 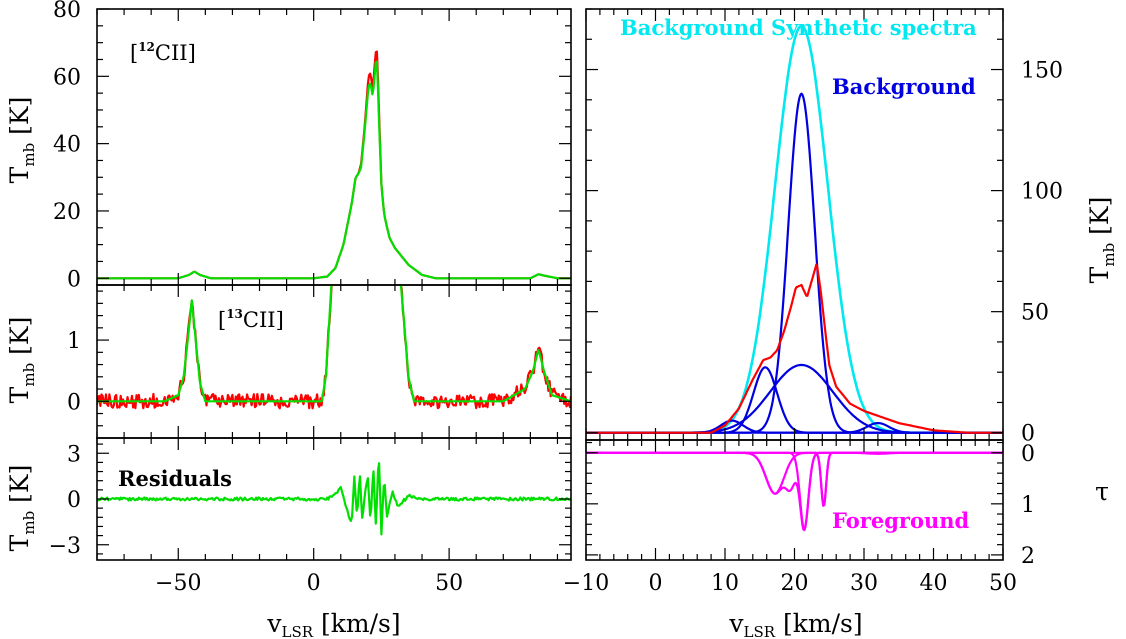 What do you see at coordinates (795, 583) in the screenshot?
I see `xtick-label-fg-3: 20` at bounding box center [795, 583].